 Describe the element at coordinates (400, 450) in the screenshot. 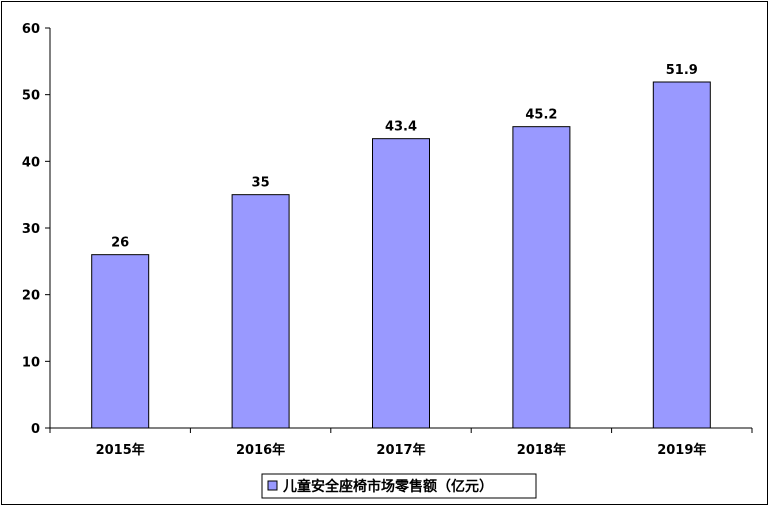

I see `x-tick-label: 2017年` at that location.